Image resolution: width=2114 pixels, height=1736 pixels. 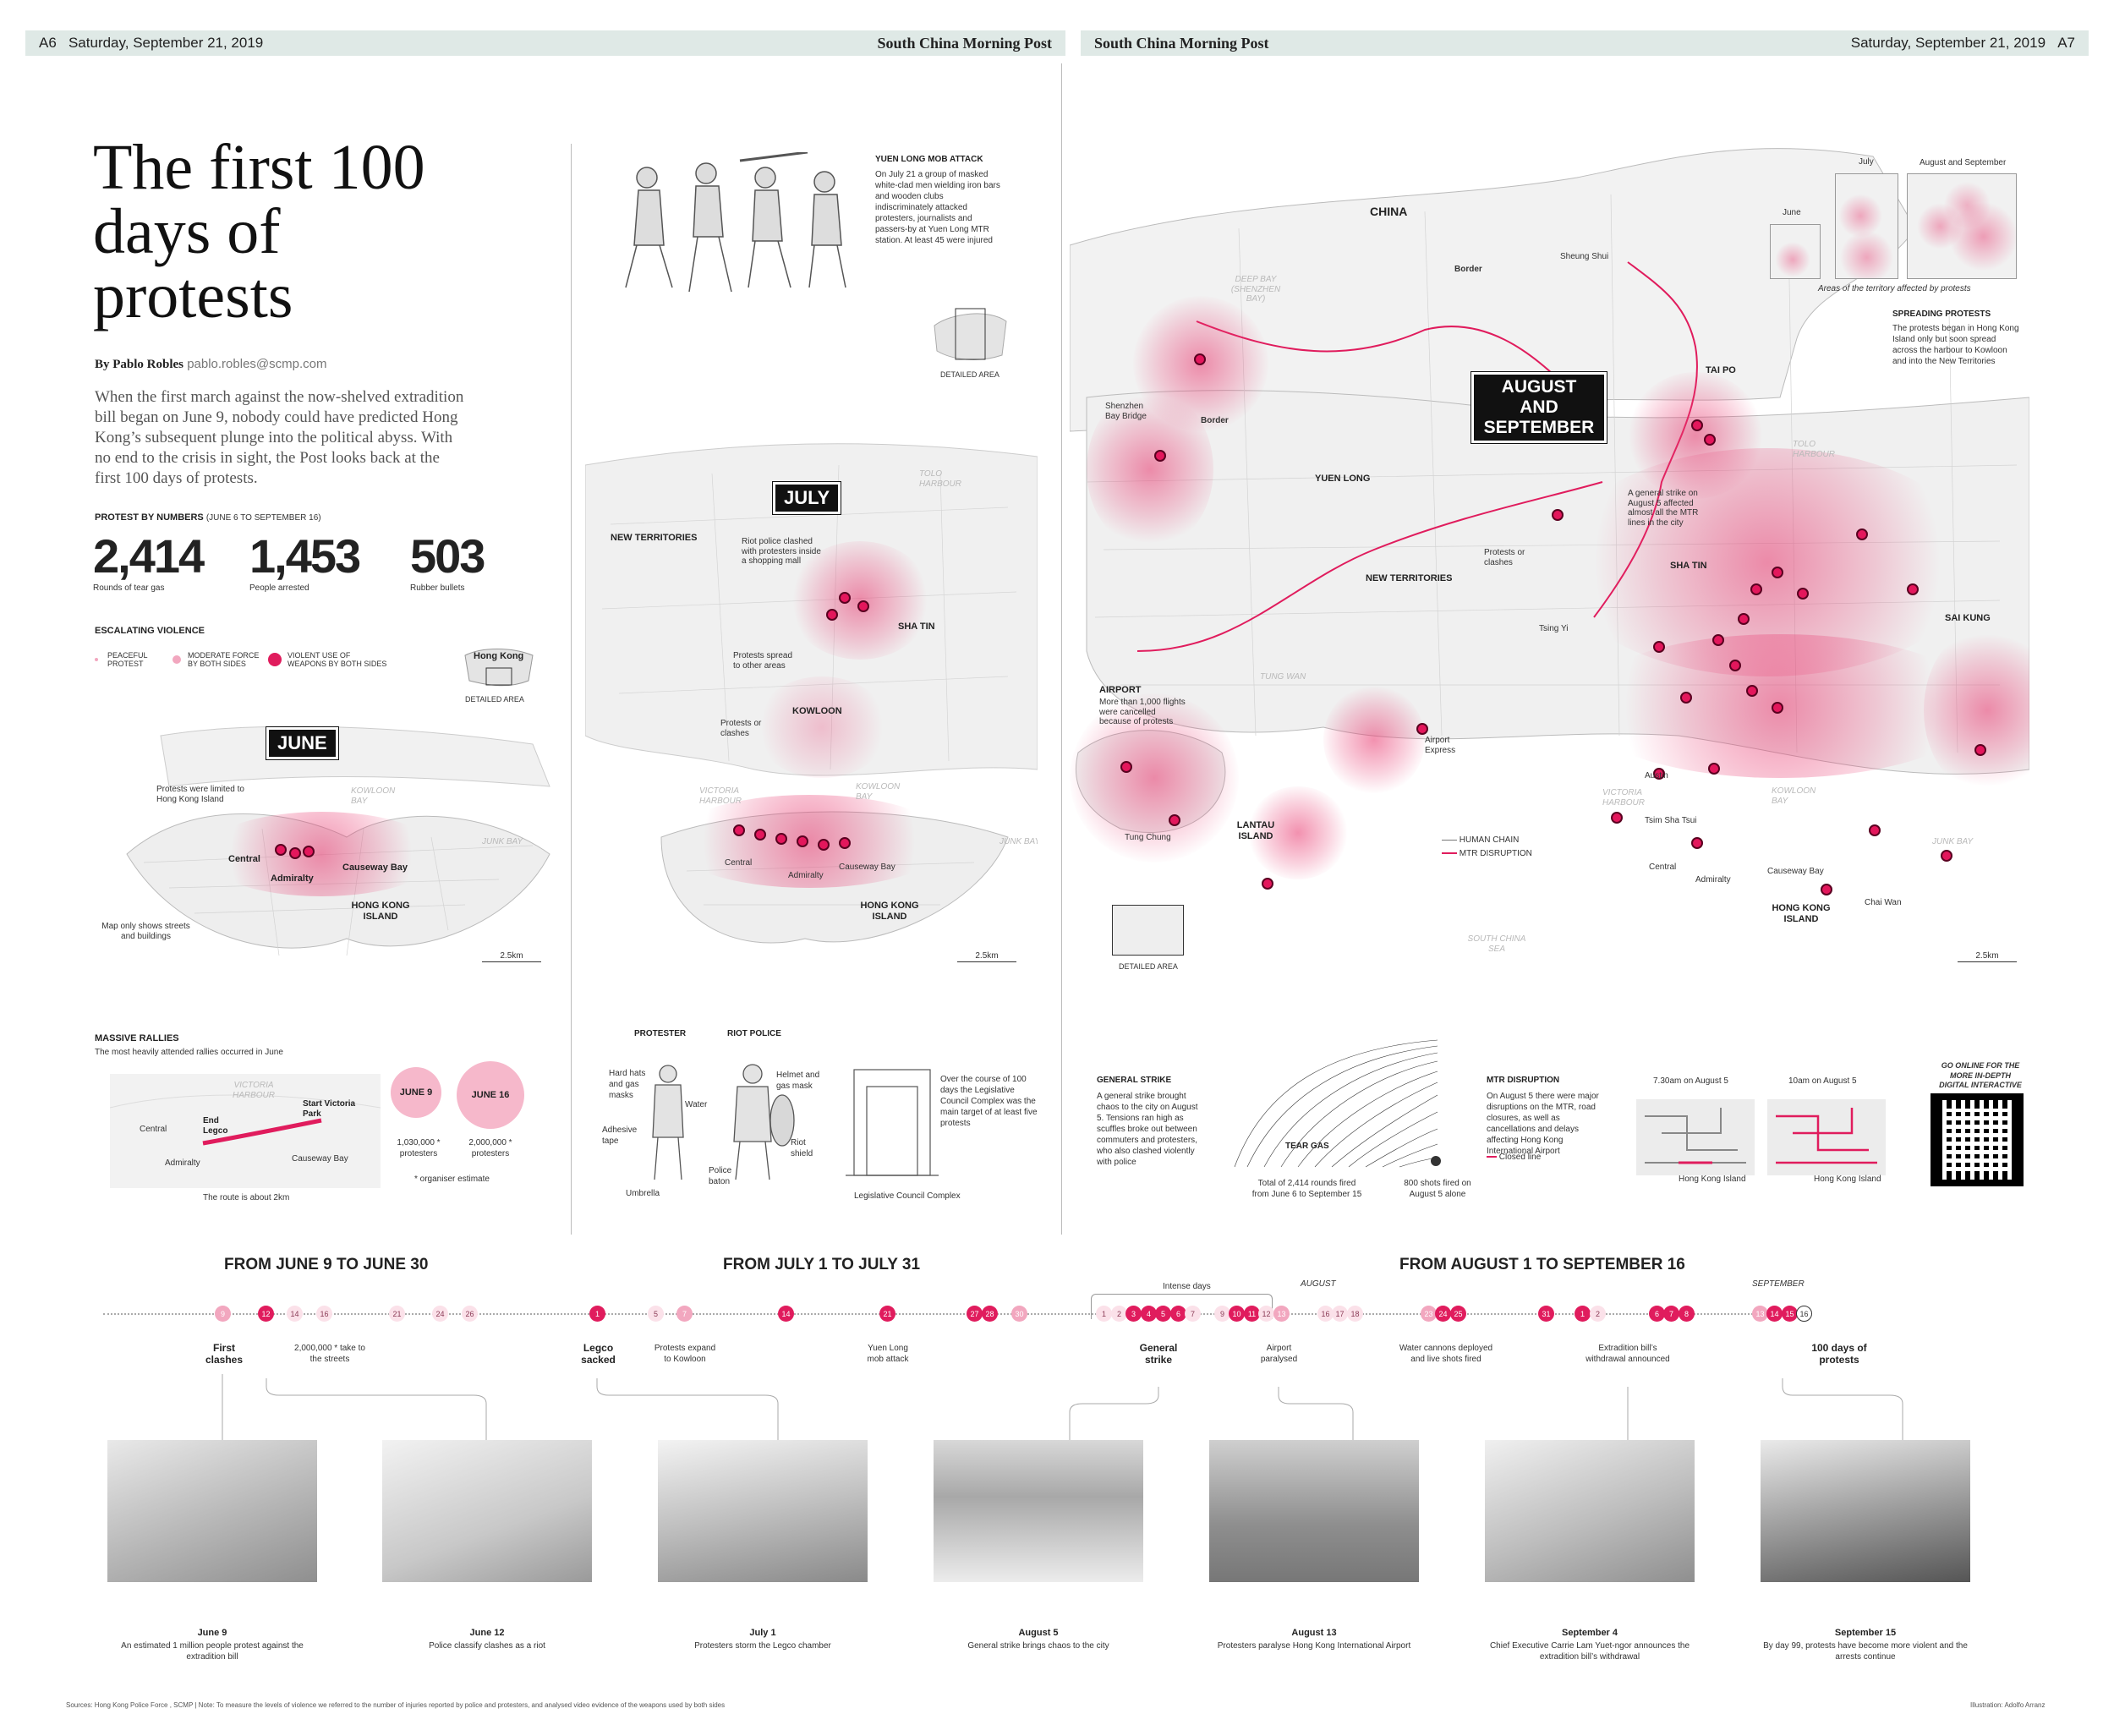 What do you see at coordinates (1355, 1314) in the screenshot?
I see `day-marker: 18` at bounding box center [1355, 1314].